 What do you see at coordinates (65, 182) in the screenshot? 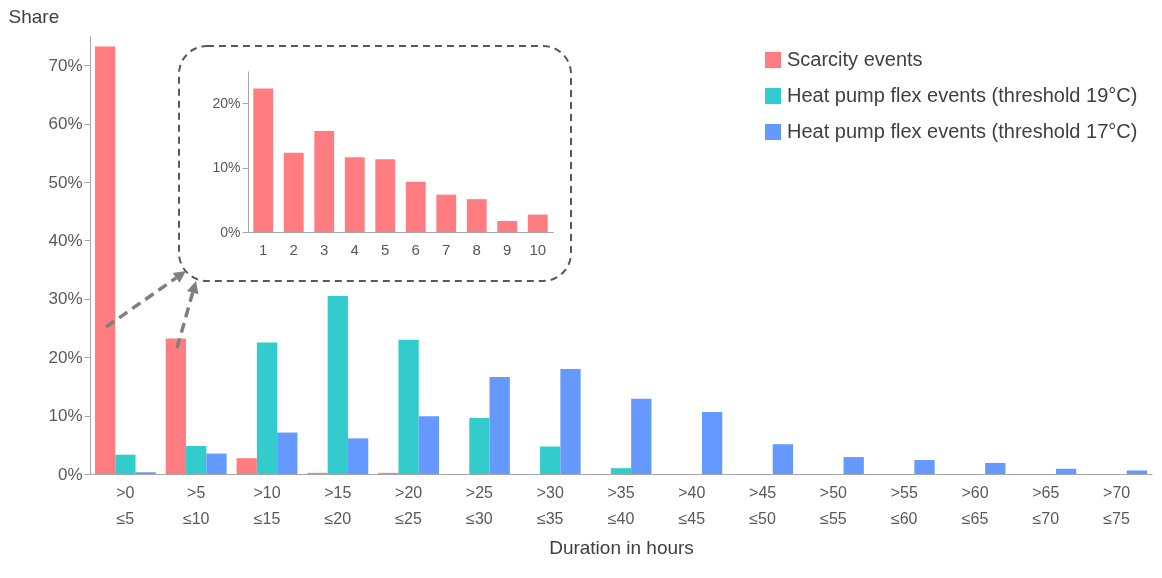
I see `y-tick-label: 50%` at bounding box center [65, 182].